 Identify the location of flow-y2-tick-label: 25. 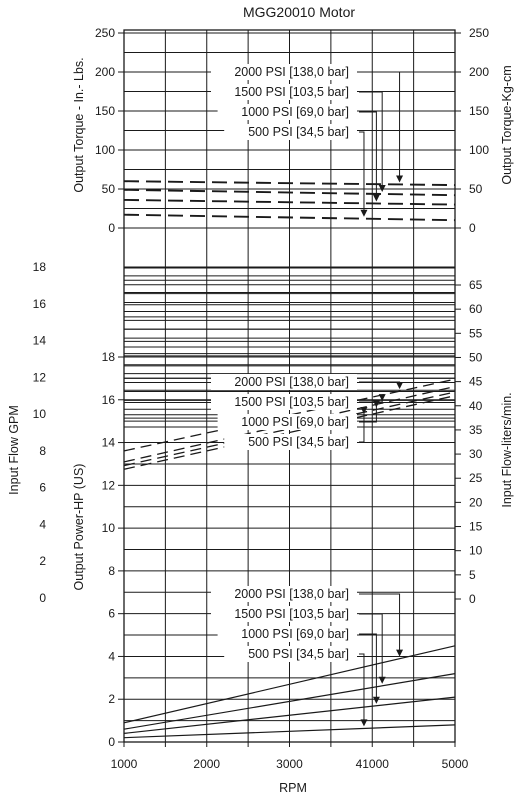
(476, 478).